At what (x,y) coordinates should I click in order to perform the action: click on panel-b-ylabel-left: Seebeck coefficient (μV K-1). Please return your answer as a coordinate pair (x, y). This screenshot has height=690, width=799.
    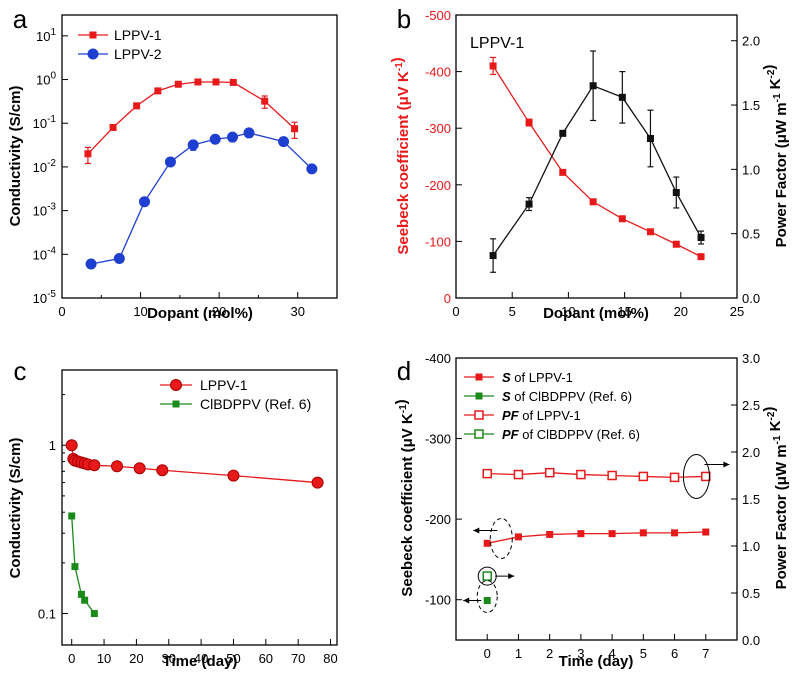
    Looking at the image, I should click on (400, 155).